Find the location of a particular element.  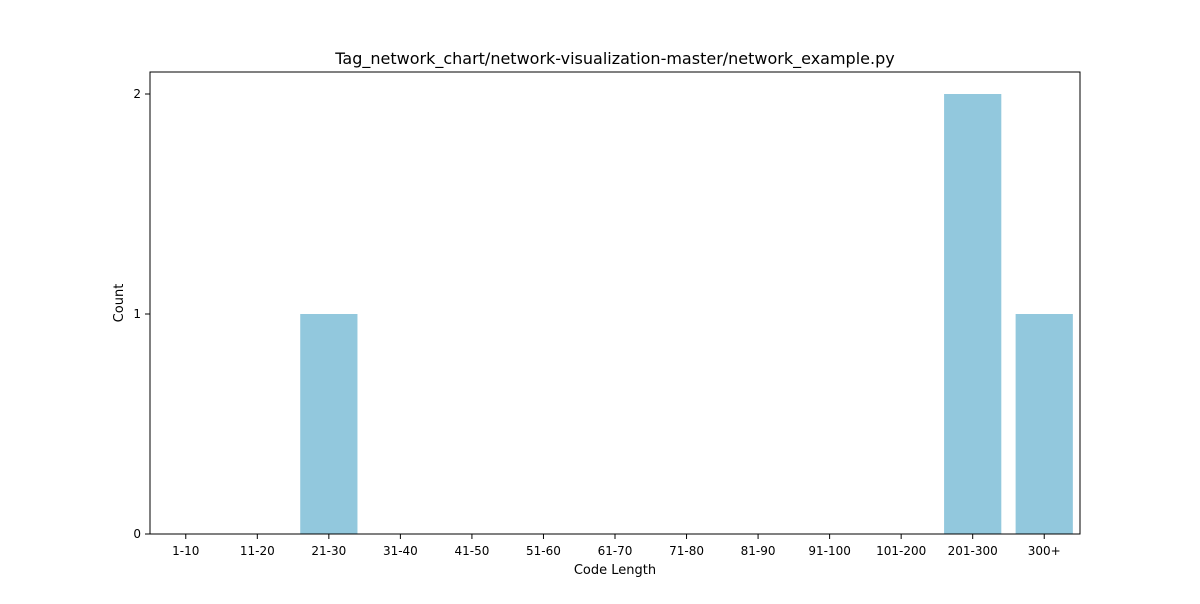

x-tick-label: 201-300 is located at coordinates (973, 551).